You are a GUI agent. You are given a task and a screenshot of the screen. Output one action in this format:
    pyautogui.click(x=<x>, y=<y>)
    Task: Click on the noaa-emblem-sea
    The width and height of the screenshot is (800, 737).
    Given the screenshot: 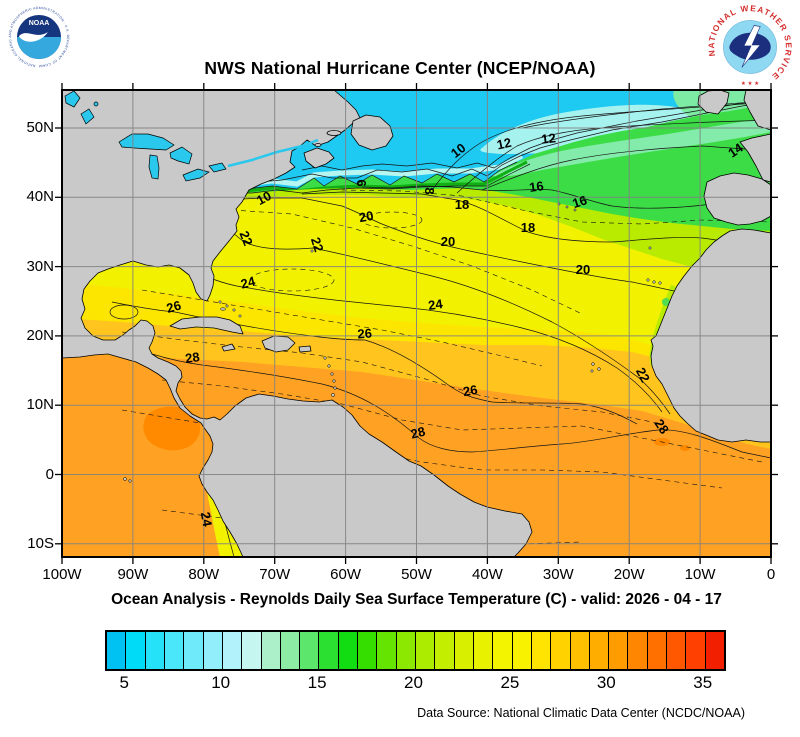 What is the action you would take?
    pyautogui.click(x=39, y=48)
    